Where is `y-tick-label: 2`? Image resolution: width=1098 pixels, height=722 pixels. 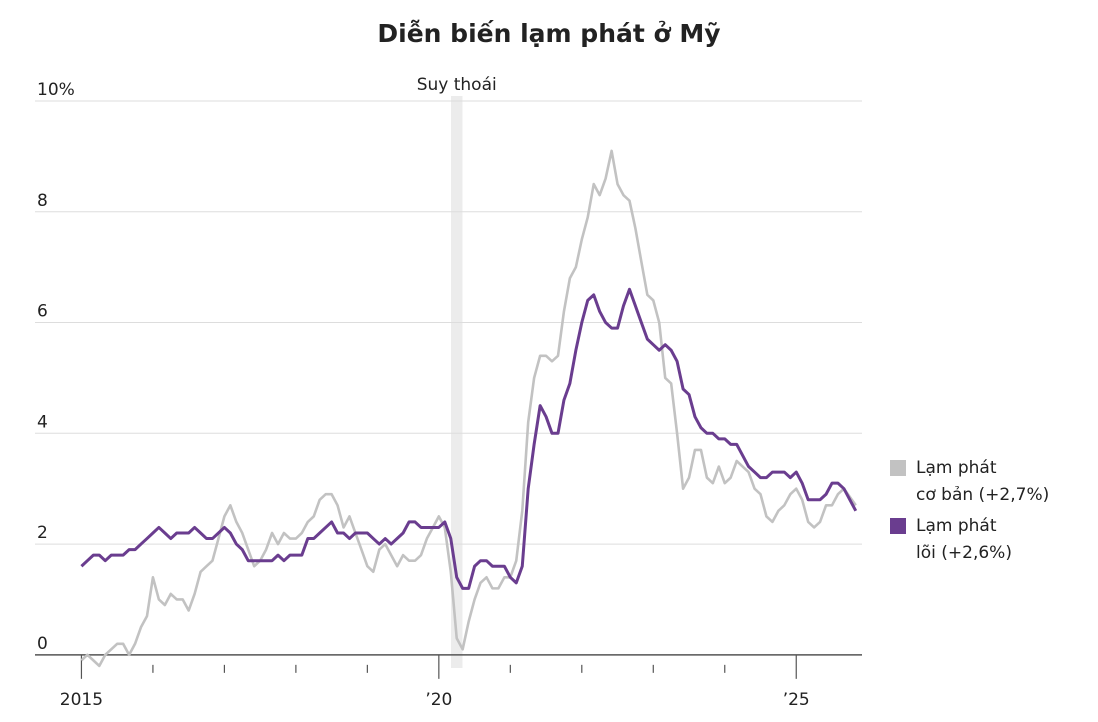 y-tick-label: 2 is located at coordinates (42, 533).